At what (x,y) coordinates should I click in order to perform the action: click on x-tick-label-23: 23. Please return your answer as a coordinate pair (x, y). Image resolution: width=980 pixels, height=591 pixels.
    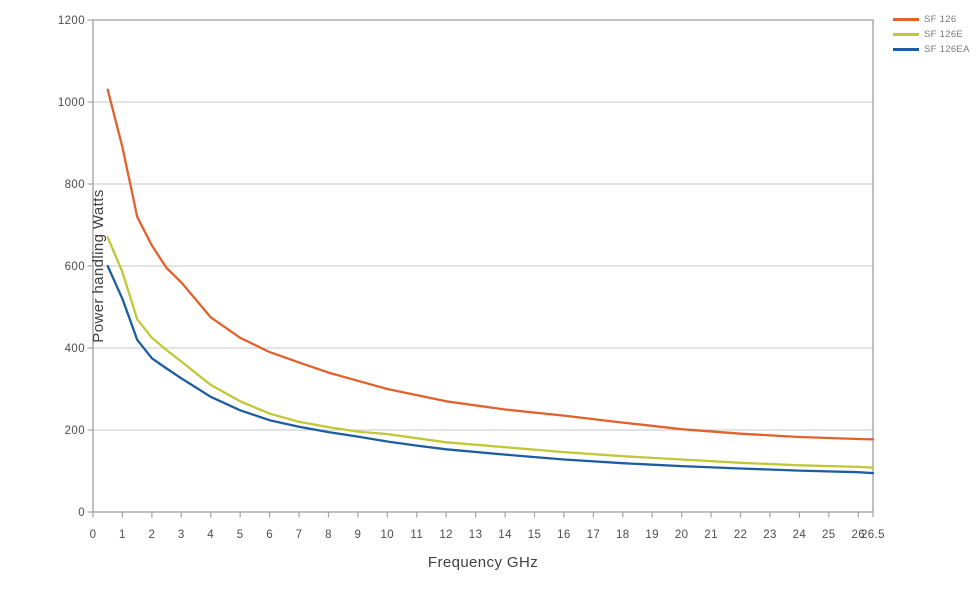
    Looking at the image, I should click on (770, 535).